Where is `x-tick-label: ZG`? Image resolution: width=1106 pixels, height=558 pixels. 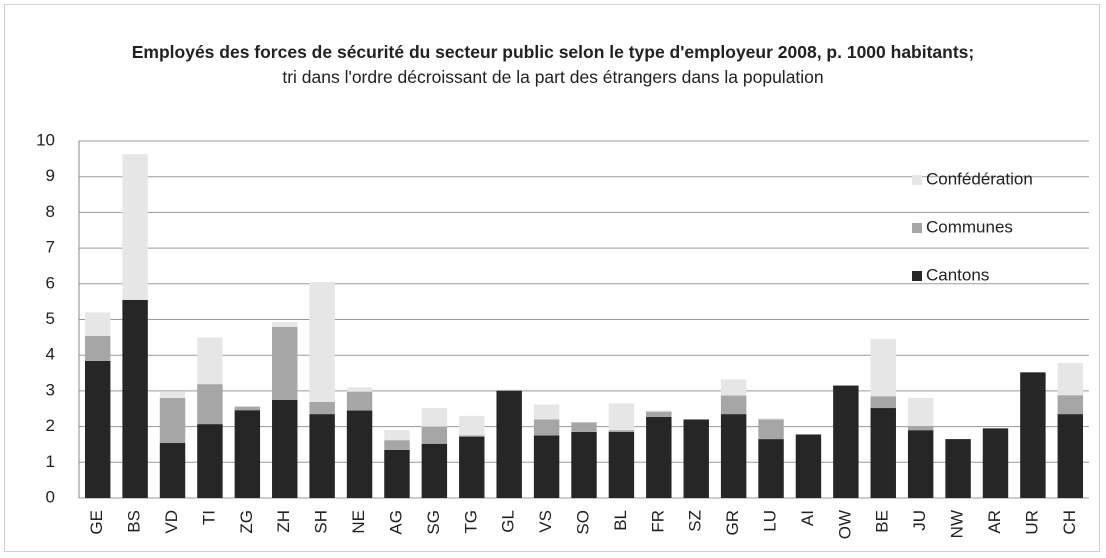 x-tick-label: ZG is located at coordinates (246, 522).